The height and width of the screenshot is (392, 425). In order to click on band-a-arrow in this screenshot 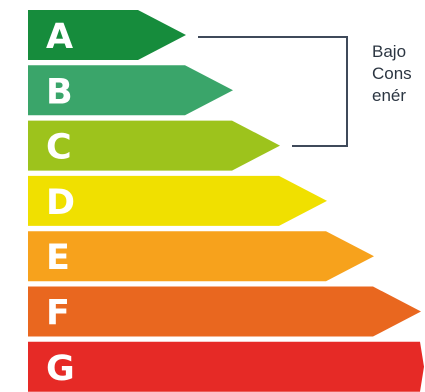, I will do `click(107, 35)`.